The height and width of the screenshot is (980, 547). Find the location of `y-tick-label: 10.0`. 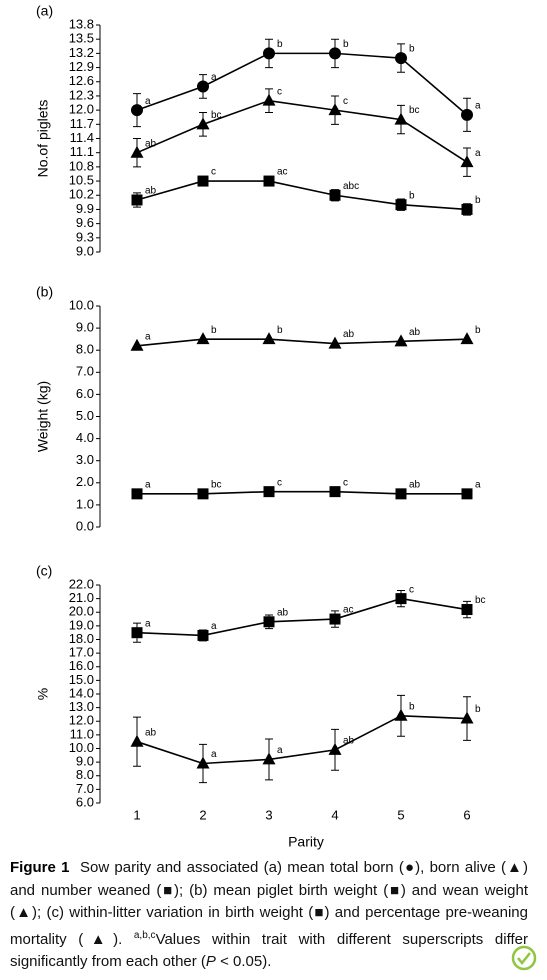

y-tick-label: 10.0 is located at coordinates (81, 304).